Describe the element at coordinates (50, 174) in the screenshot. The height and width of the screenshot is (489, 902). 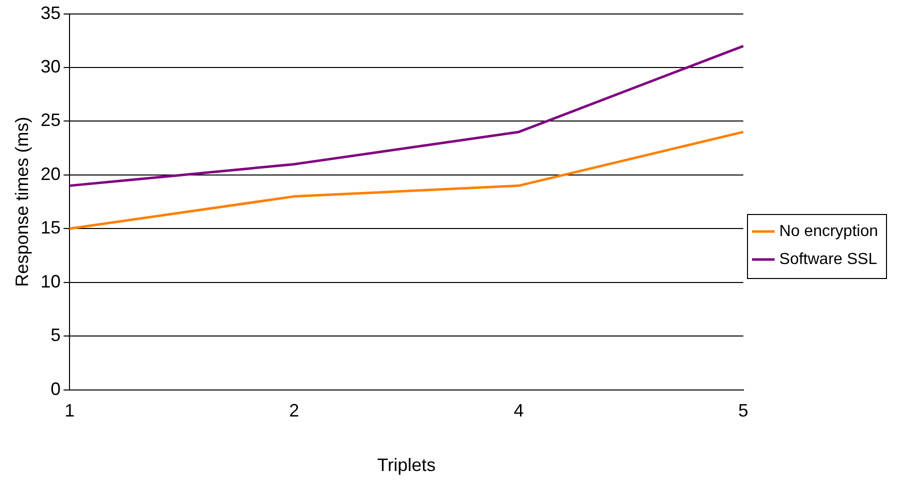
I see `y-tick-label: 20` at that location.